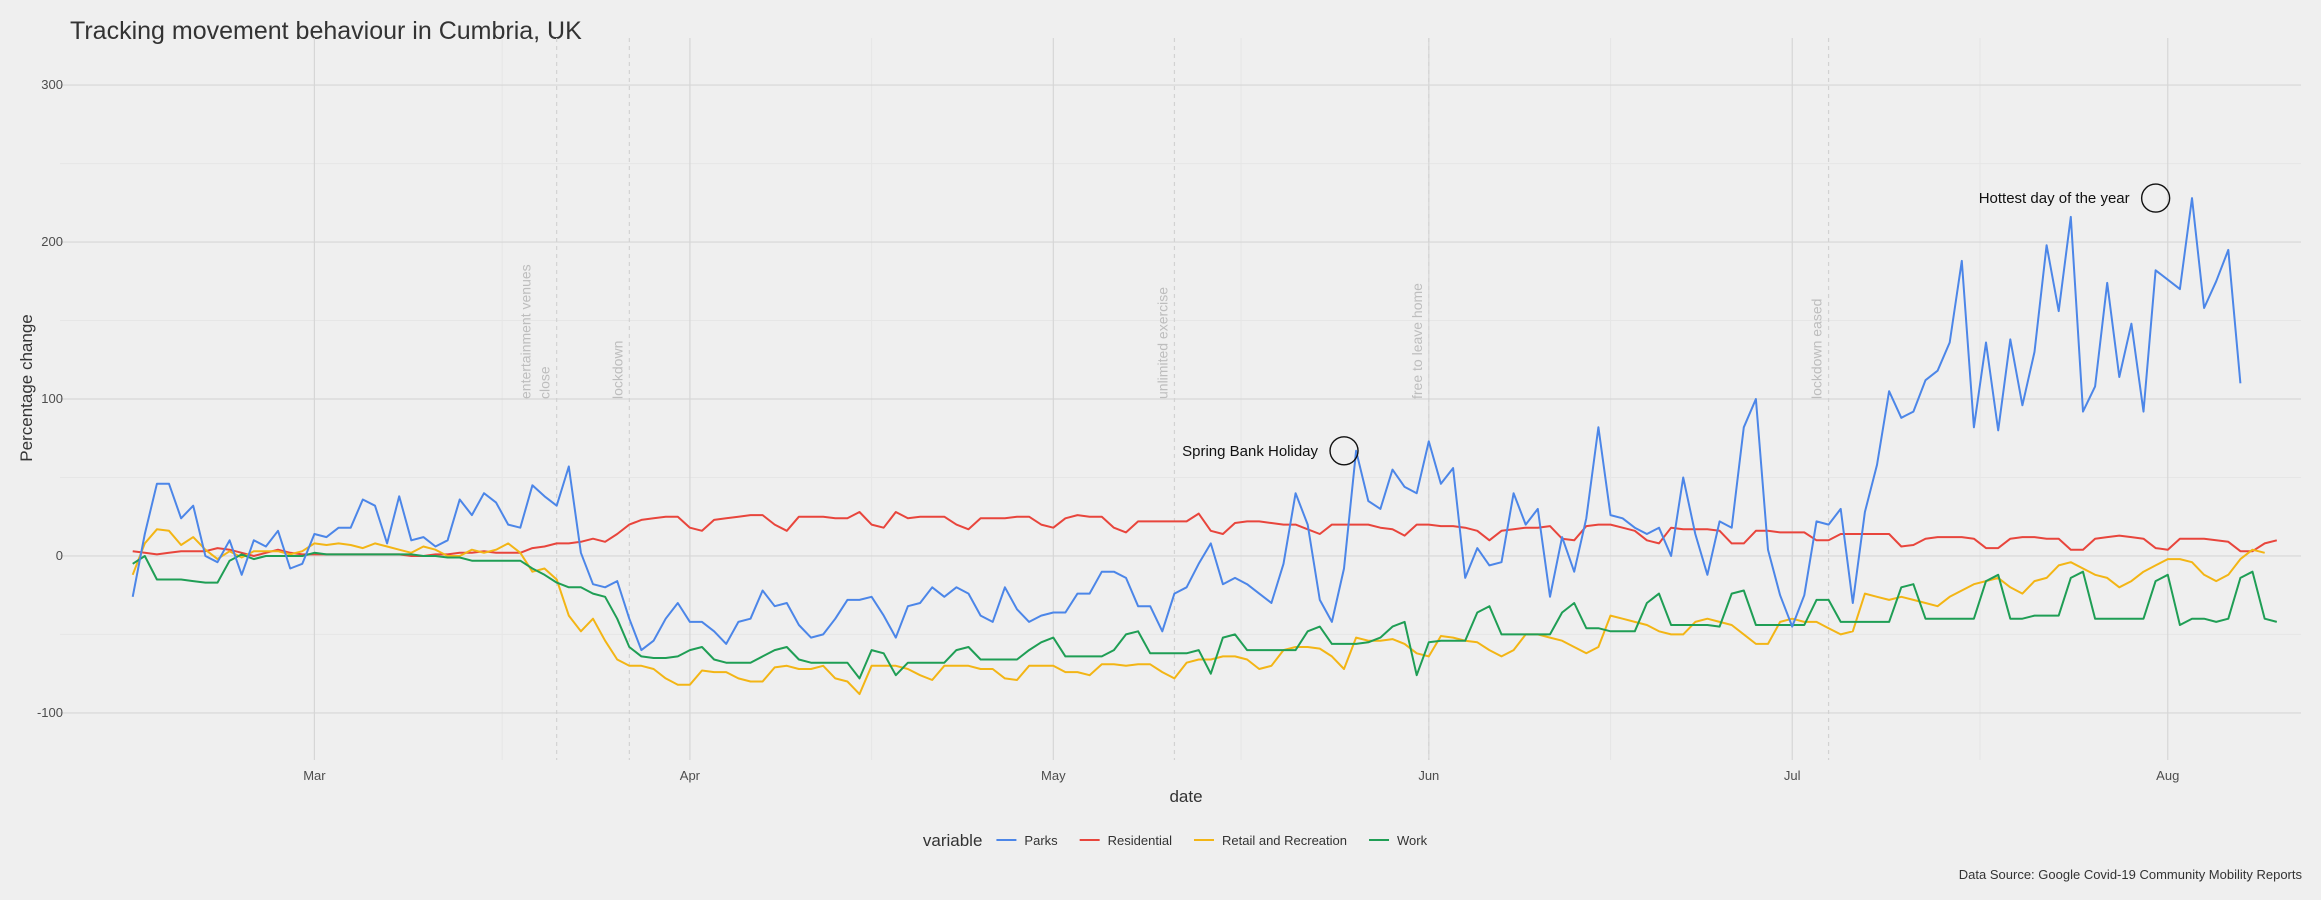 The width and height of the screenshot is (2321, 900). What do you see at coordinates (1162, 343) in the screenshot?
I see `event-label: unlimited exercise` at bounding box center [1162, 343].